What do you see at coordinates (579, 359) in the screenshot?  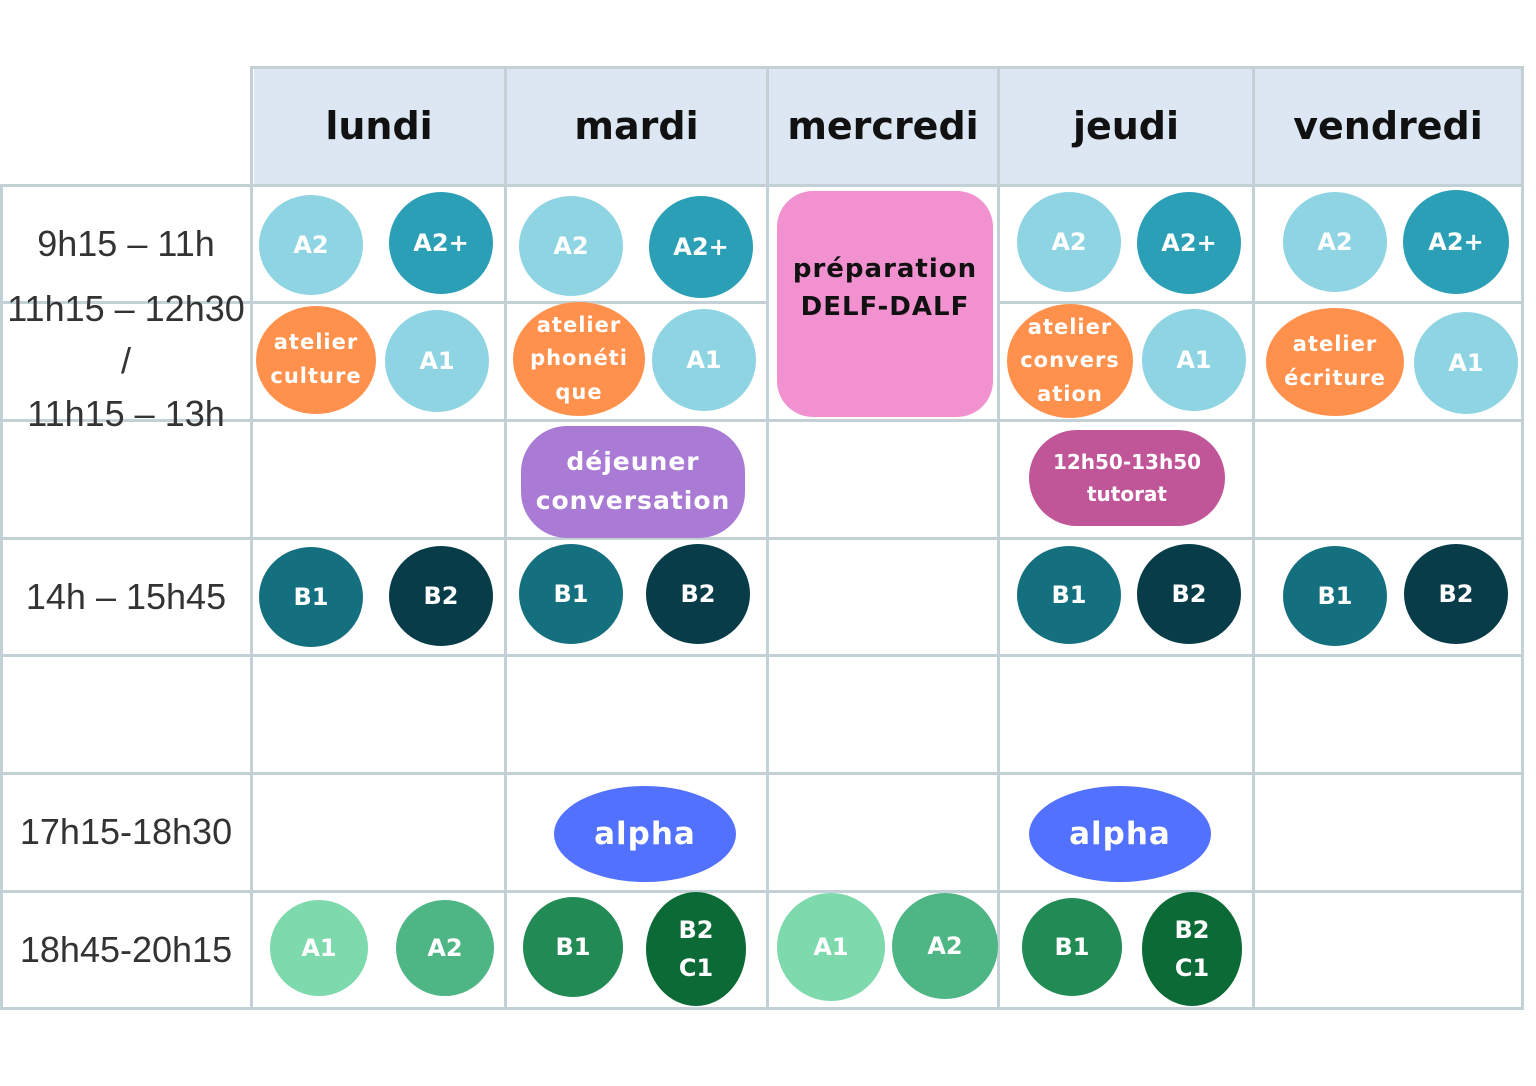 I see `workshop-badge-phonetique: atelier phonéti que` at bounding box center [579, 359].